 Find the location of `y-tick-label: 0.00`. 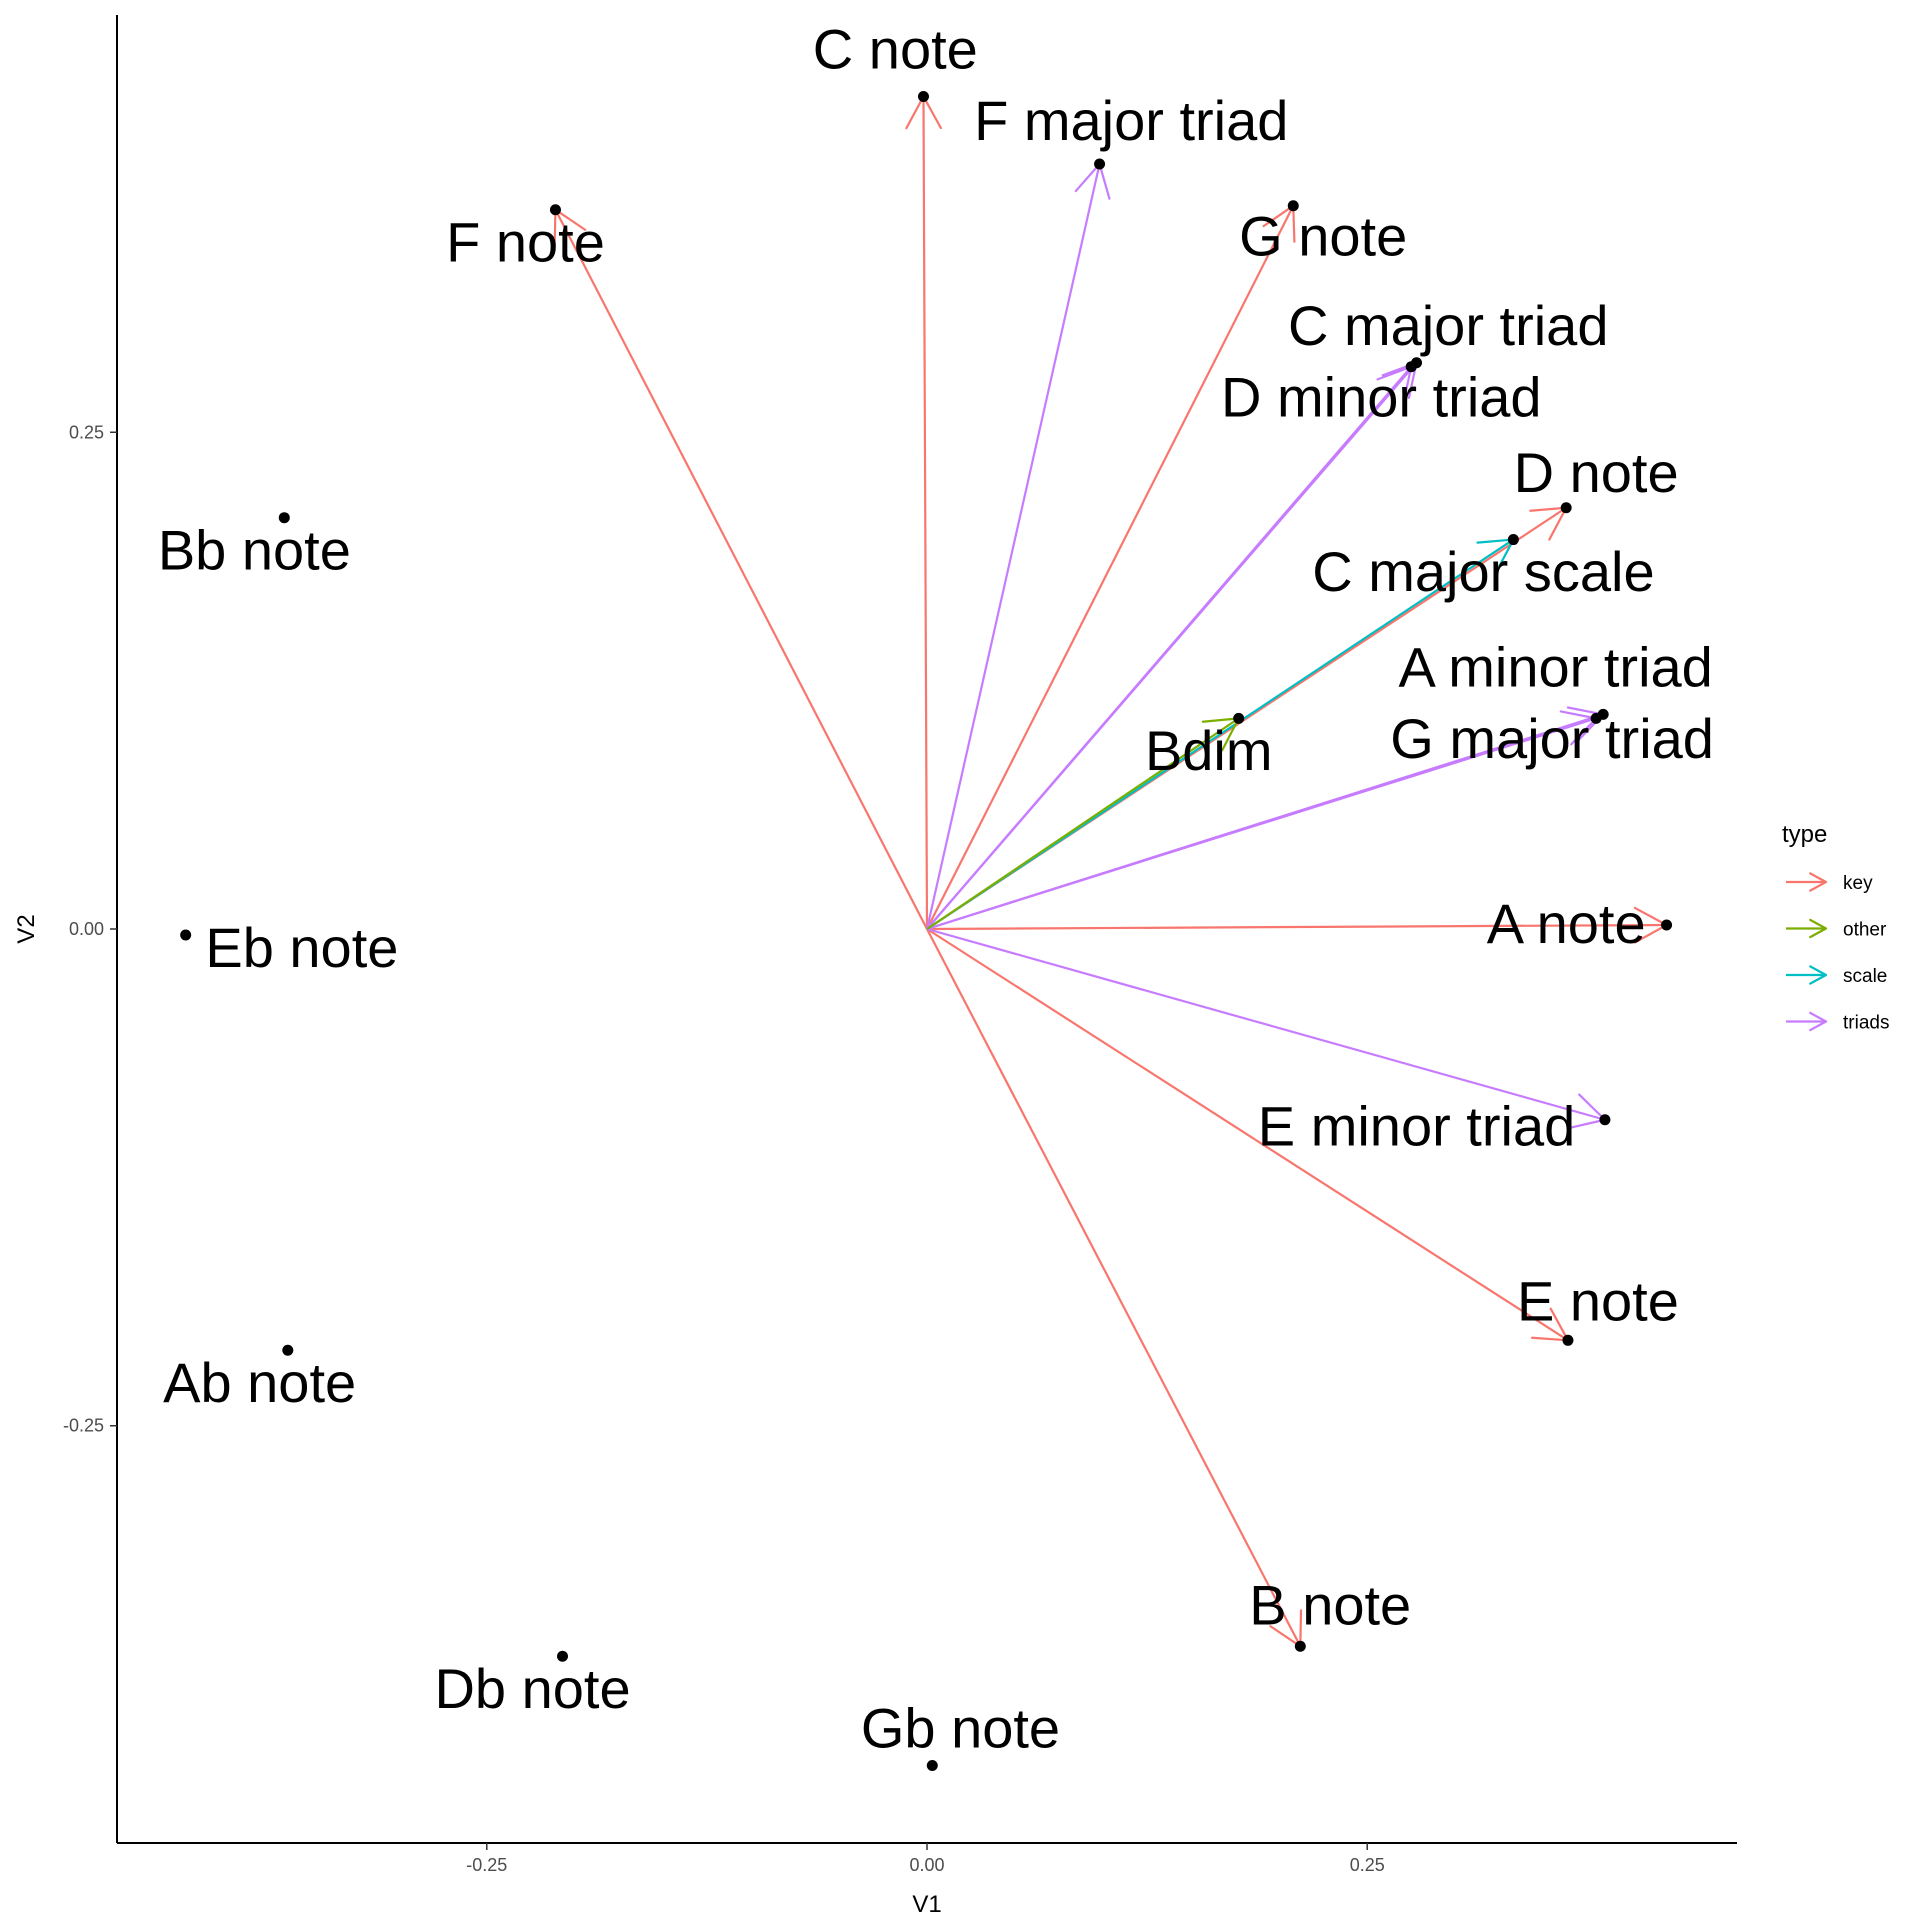

y-tick-label: 0.00 is located at coordinates (86, 929).